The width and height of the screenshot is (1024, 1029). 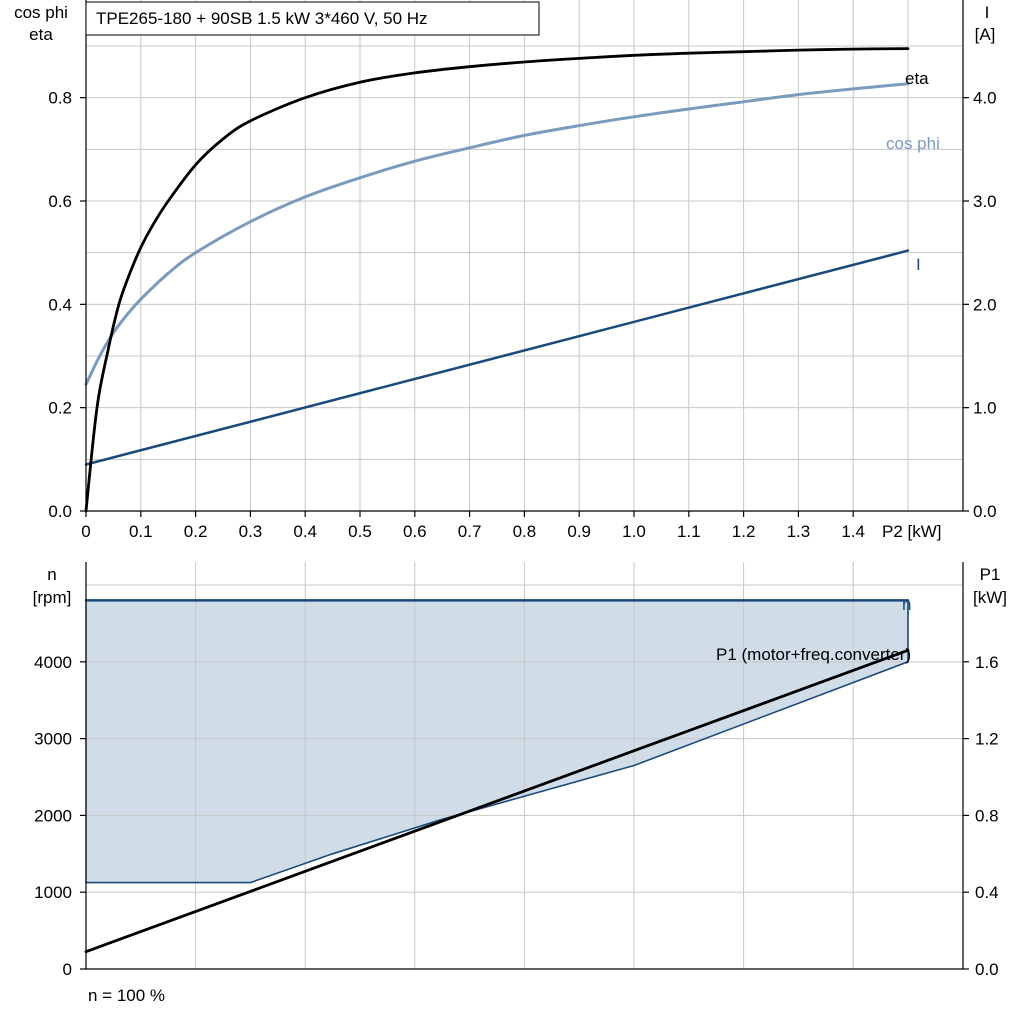 I want to click on top-x-tick-label: 1.3, so click(x=799, y=531).